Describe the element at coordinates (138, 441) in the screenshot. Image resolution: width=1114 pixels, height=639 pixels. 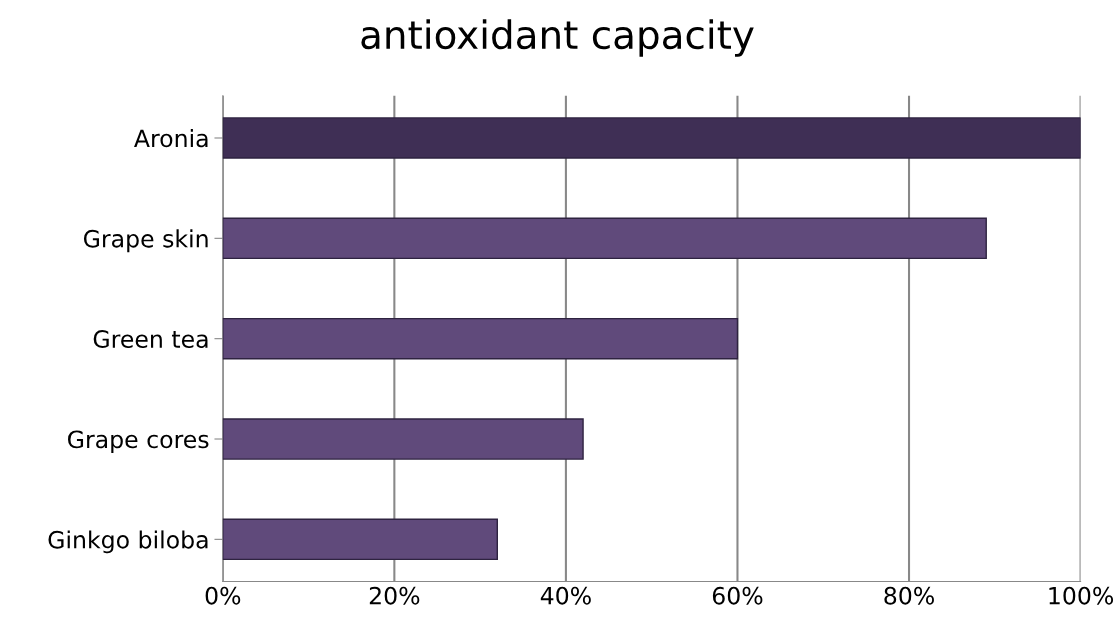
I see `y-tick-label: Grape cores` at that location.